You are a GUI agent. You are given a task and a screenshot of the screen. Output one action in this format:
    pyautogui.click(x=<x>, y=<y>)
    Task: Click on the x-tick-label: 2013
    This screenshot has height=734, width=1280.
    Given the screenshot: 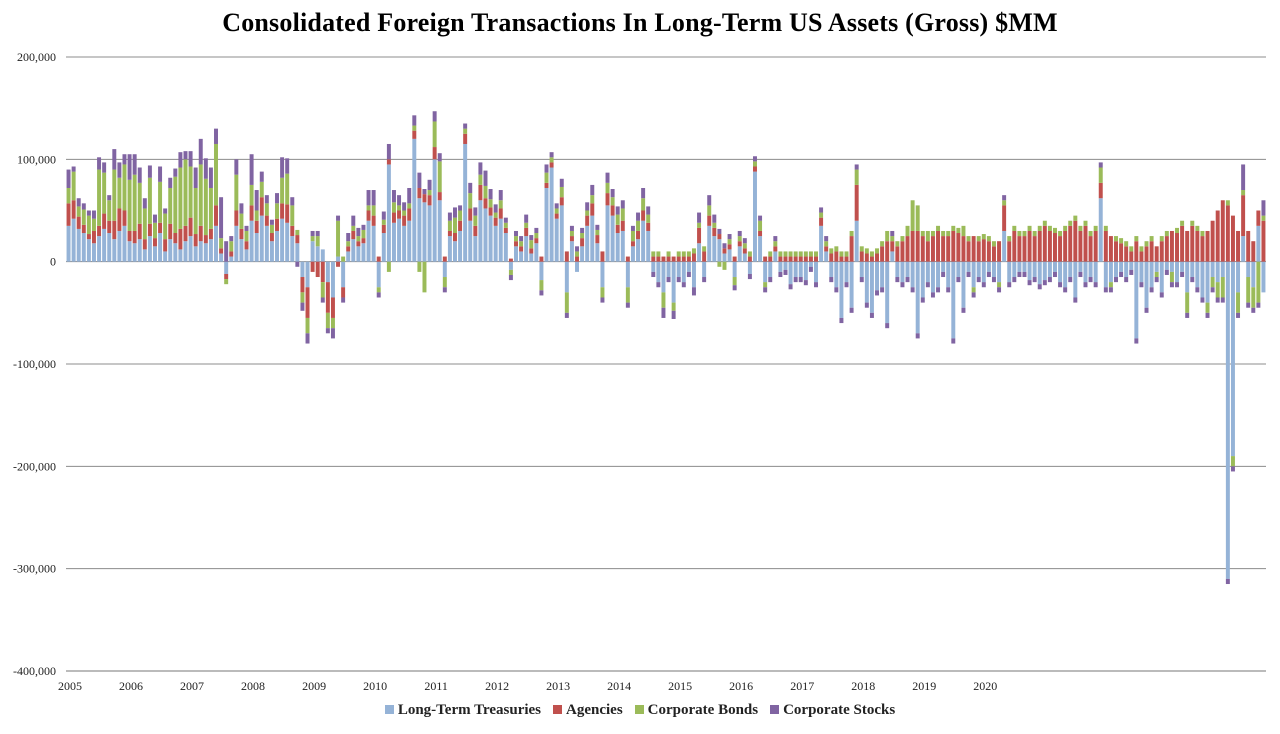 What is the action you would take?
    pyautogui.click(x=558, y=686)
    